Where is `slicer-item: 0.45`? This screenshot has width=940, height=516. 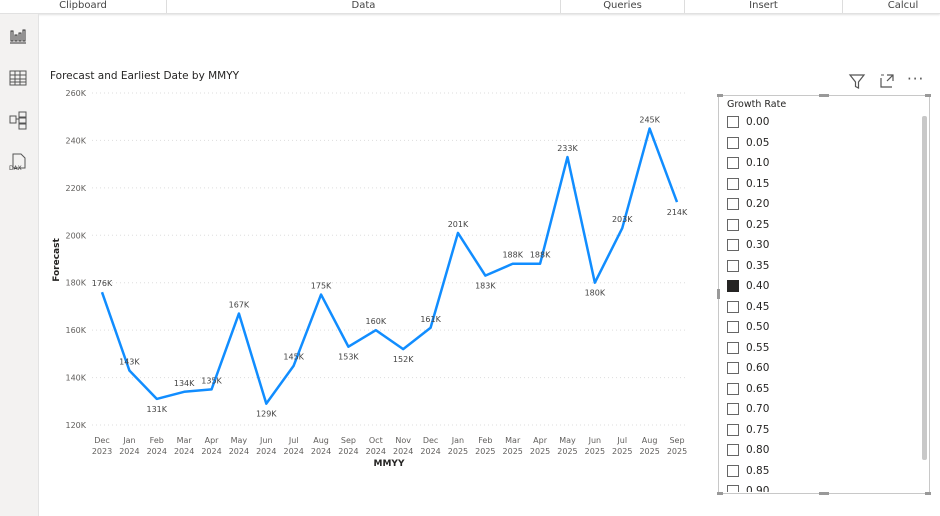
slicer-item: 0.45 is located at coordinates (748, 307).